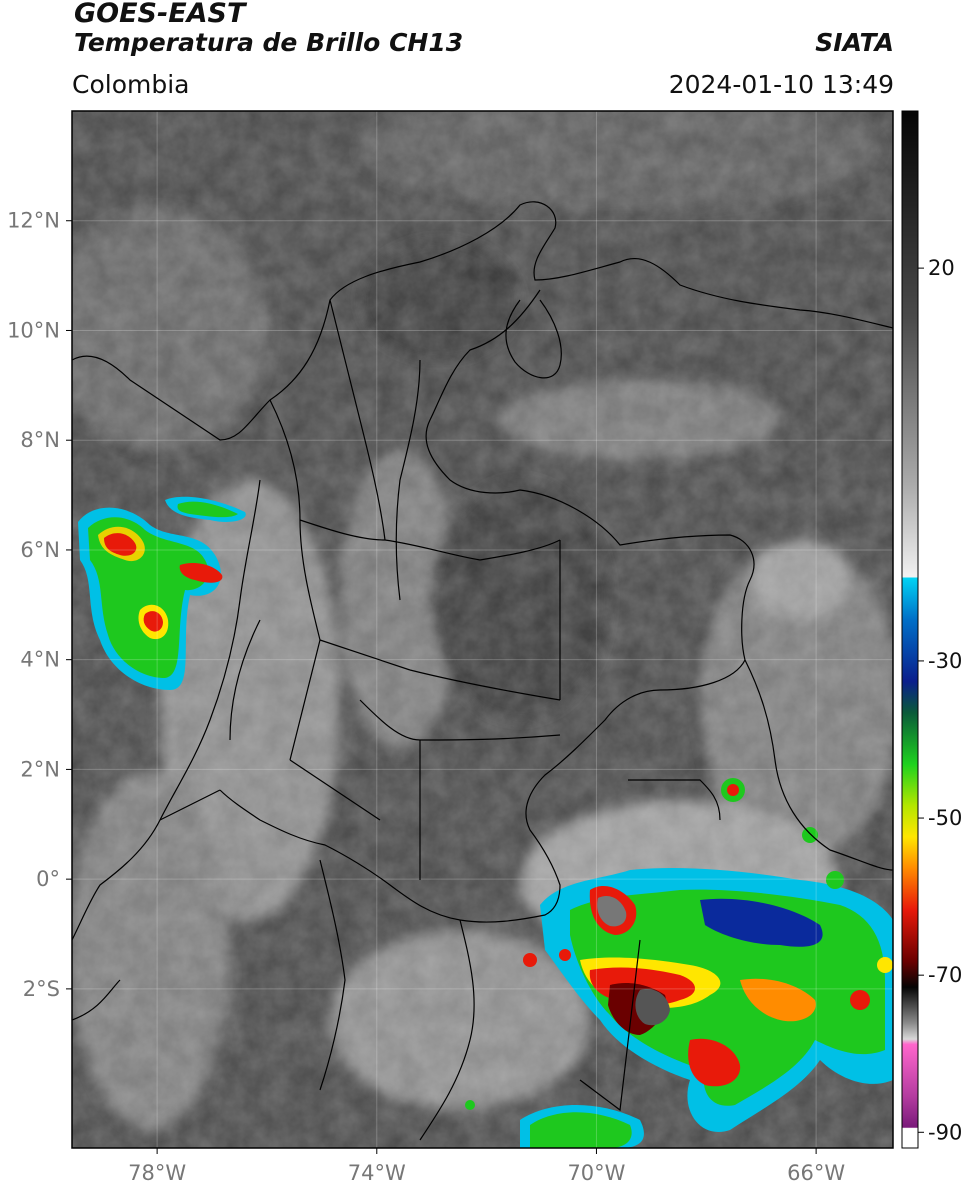 The image size is (966, 1190). I want to click on lon-tick-label: 74°W, so click(377, 1173).